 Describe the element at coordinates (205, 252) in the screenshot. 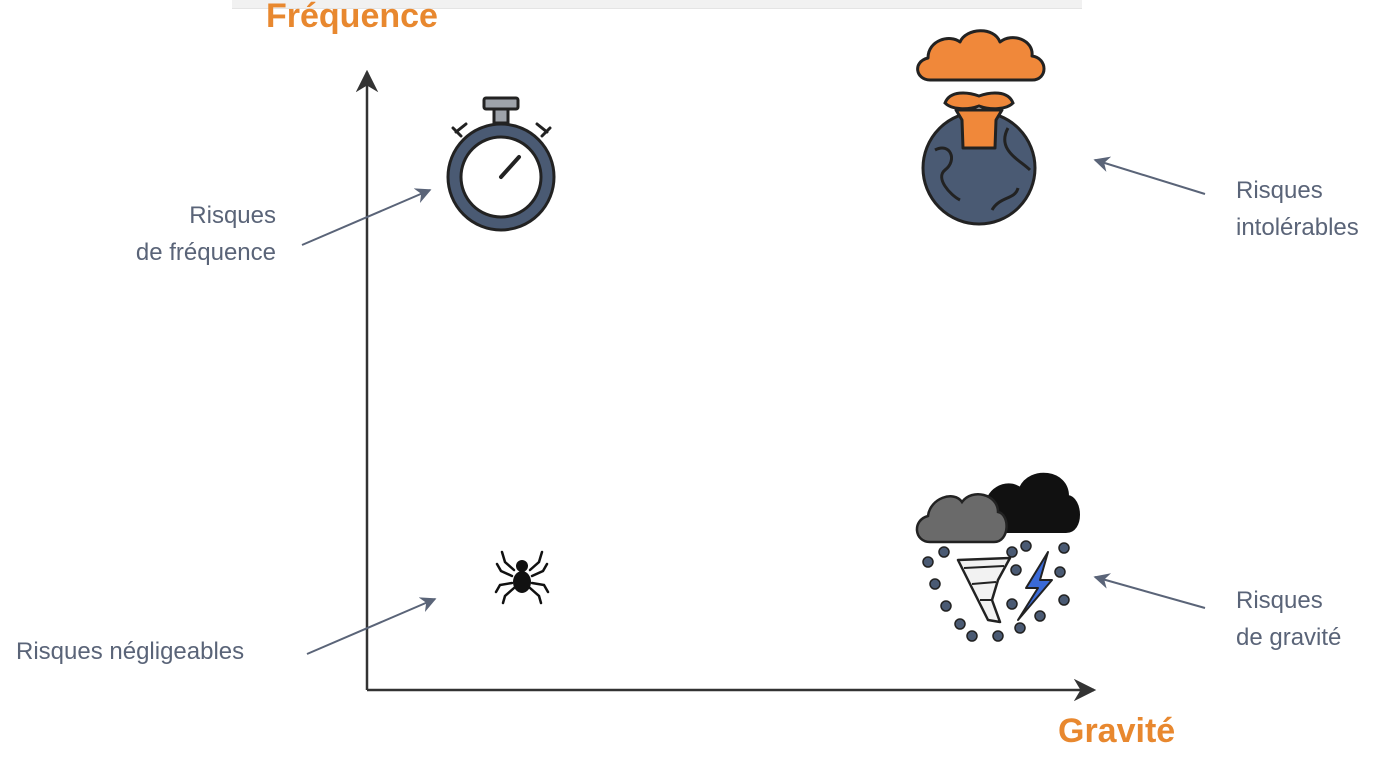

I see `label-frequency-line2: de fréquence` at that location.